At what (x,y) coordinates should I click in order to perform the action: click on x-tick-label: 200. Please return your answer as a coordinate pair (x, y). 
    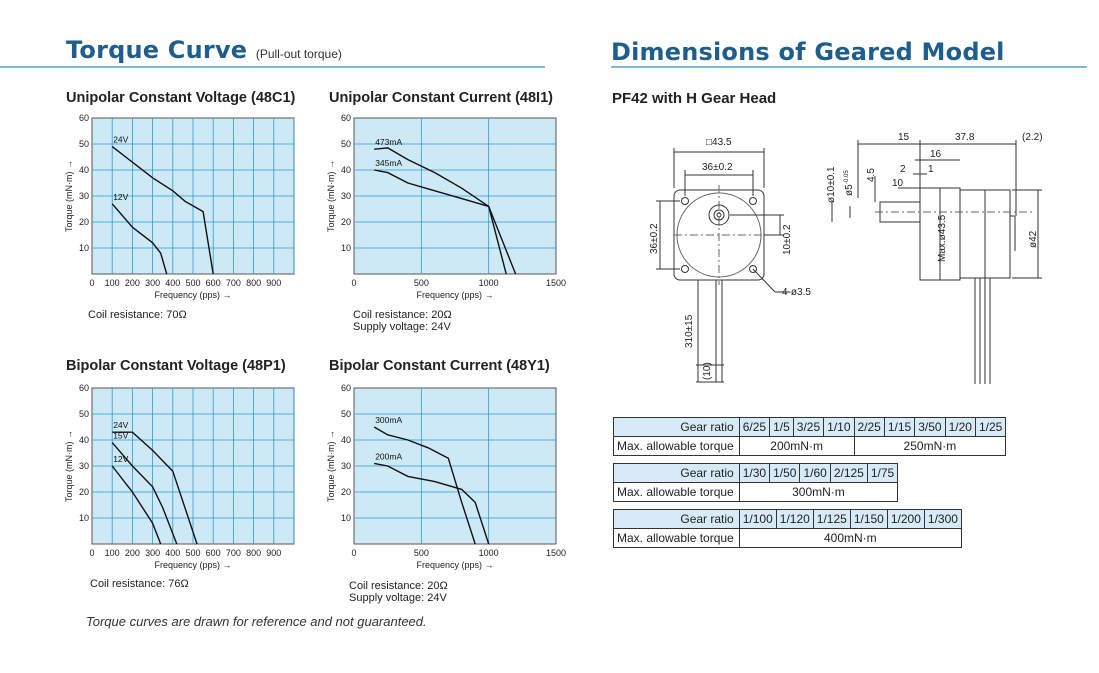
    Looking at the image, I should click on (132, 283).